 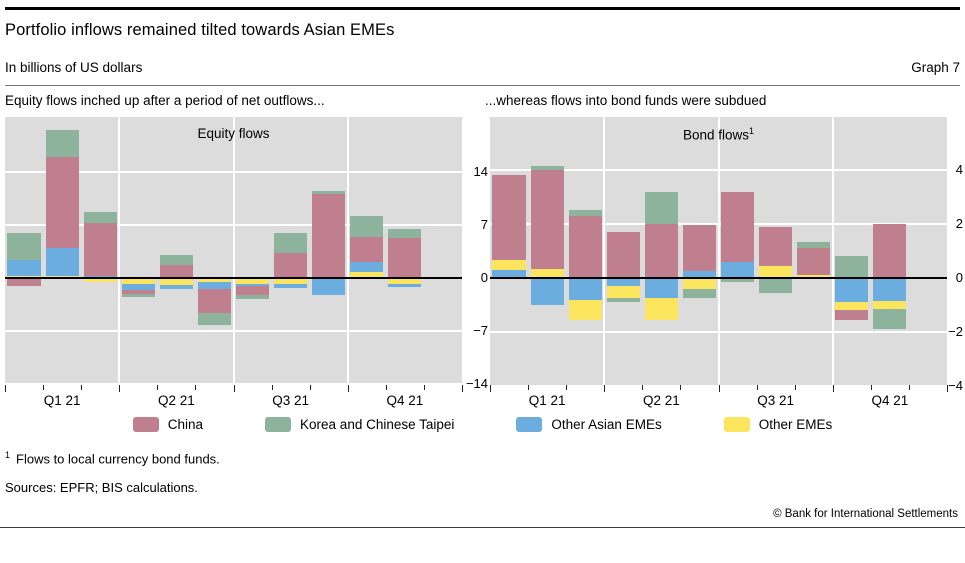 What do you see at coordinates (482, 85) in the screenshot?
I see `divider-rule` at bounding box center [482, 85].